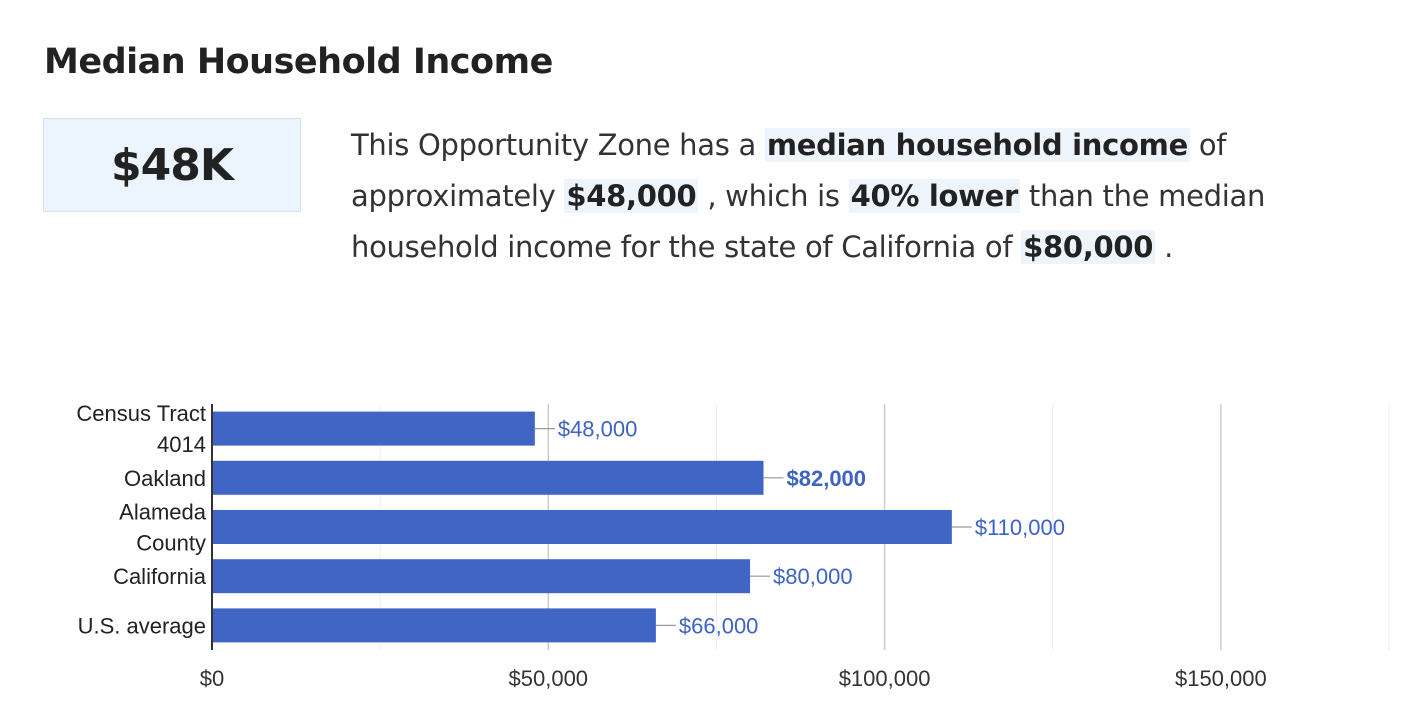 The width and height of the screenshot is (1428, 725). What do you see at coordinates (160, 576) in the screenshot?
I see `category-label: California` at bounding box center [160, 576].